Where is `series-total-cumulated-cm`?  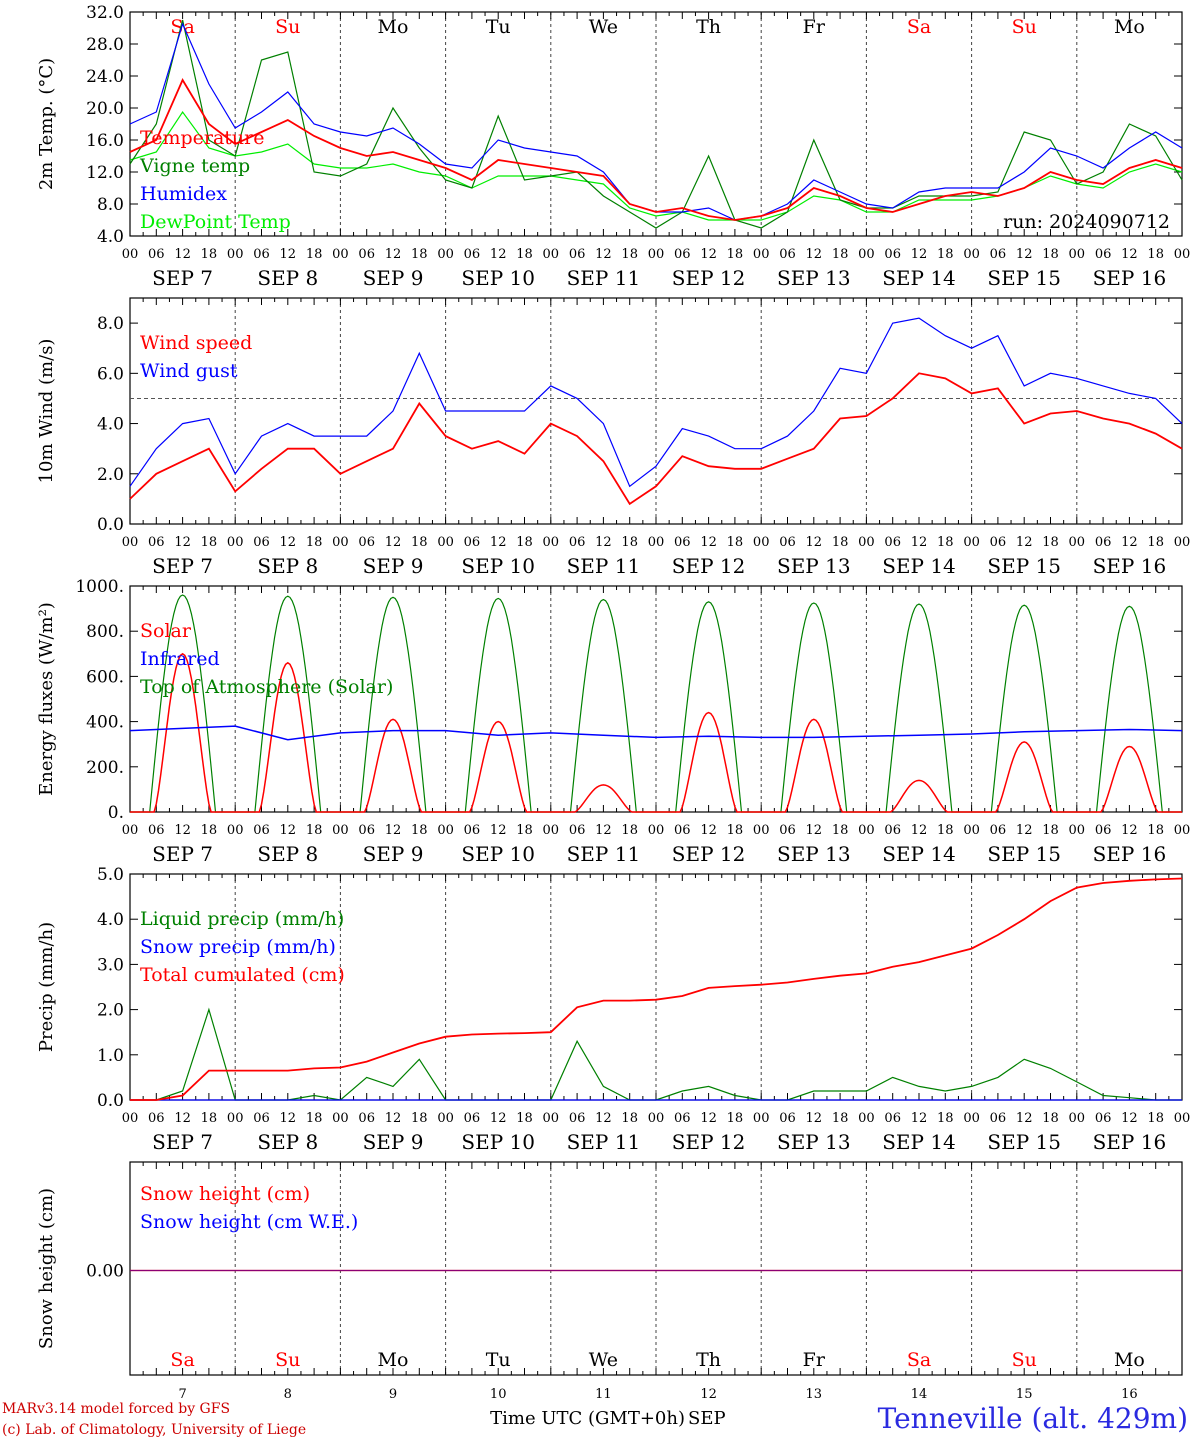
series-total-cumulated-cm is located at coordinates (656, 989).